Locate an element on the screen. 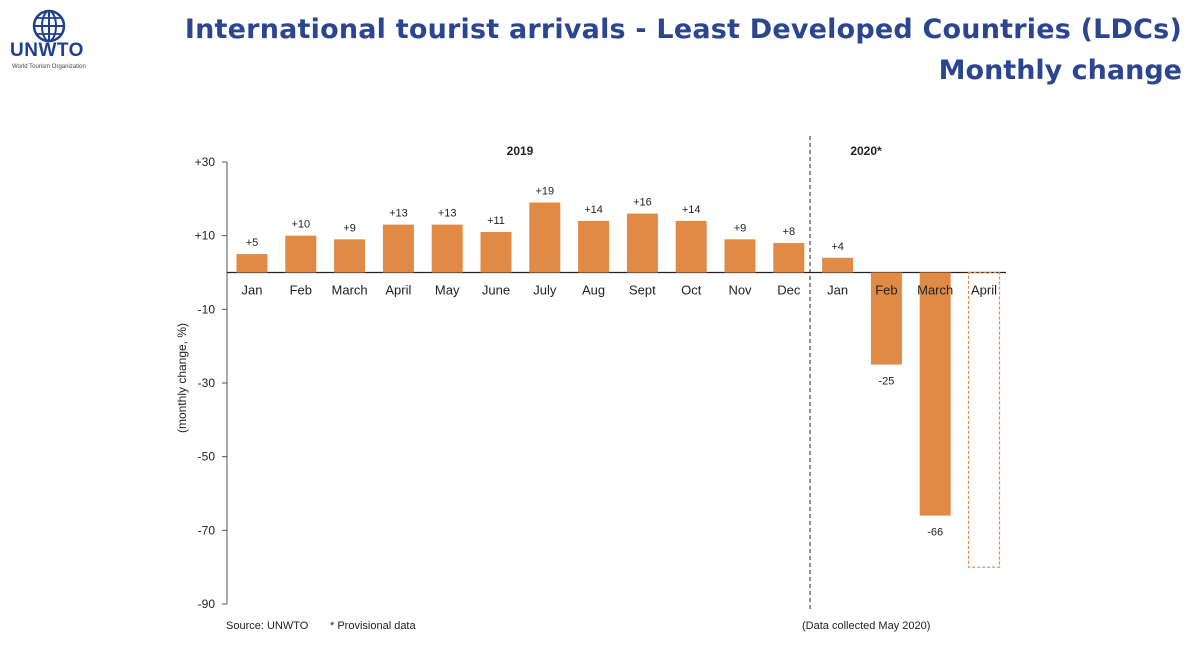 The height and width of the screenshot is (671, 1200). y-tick-label: -90 is located at coordinates (207, 604).